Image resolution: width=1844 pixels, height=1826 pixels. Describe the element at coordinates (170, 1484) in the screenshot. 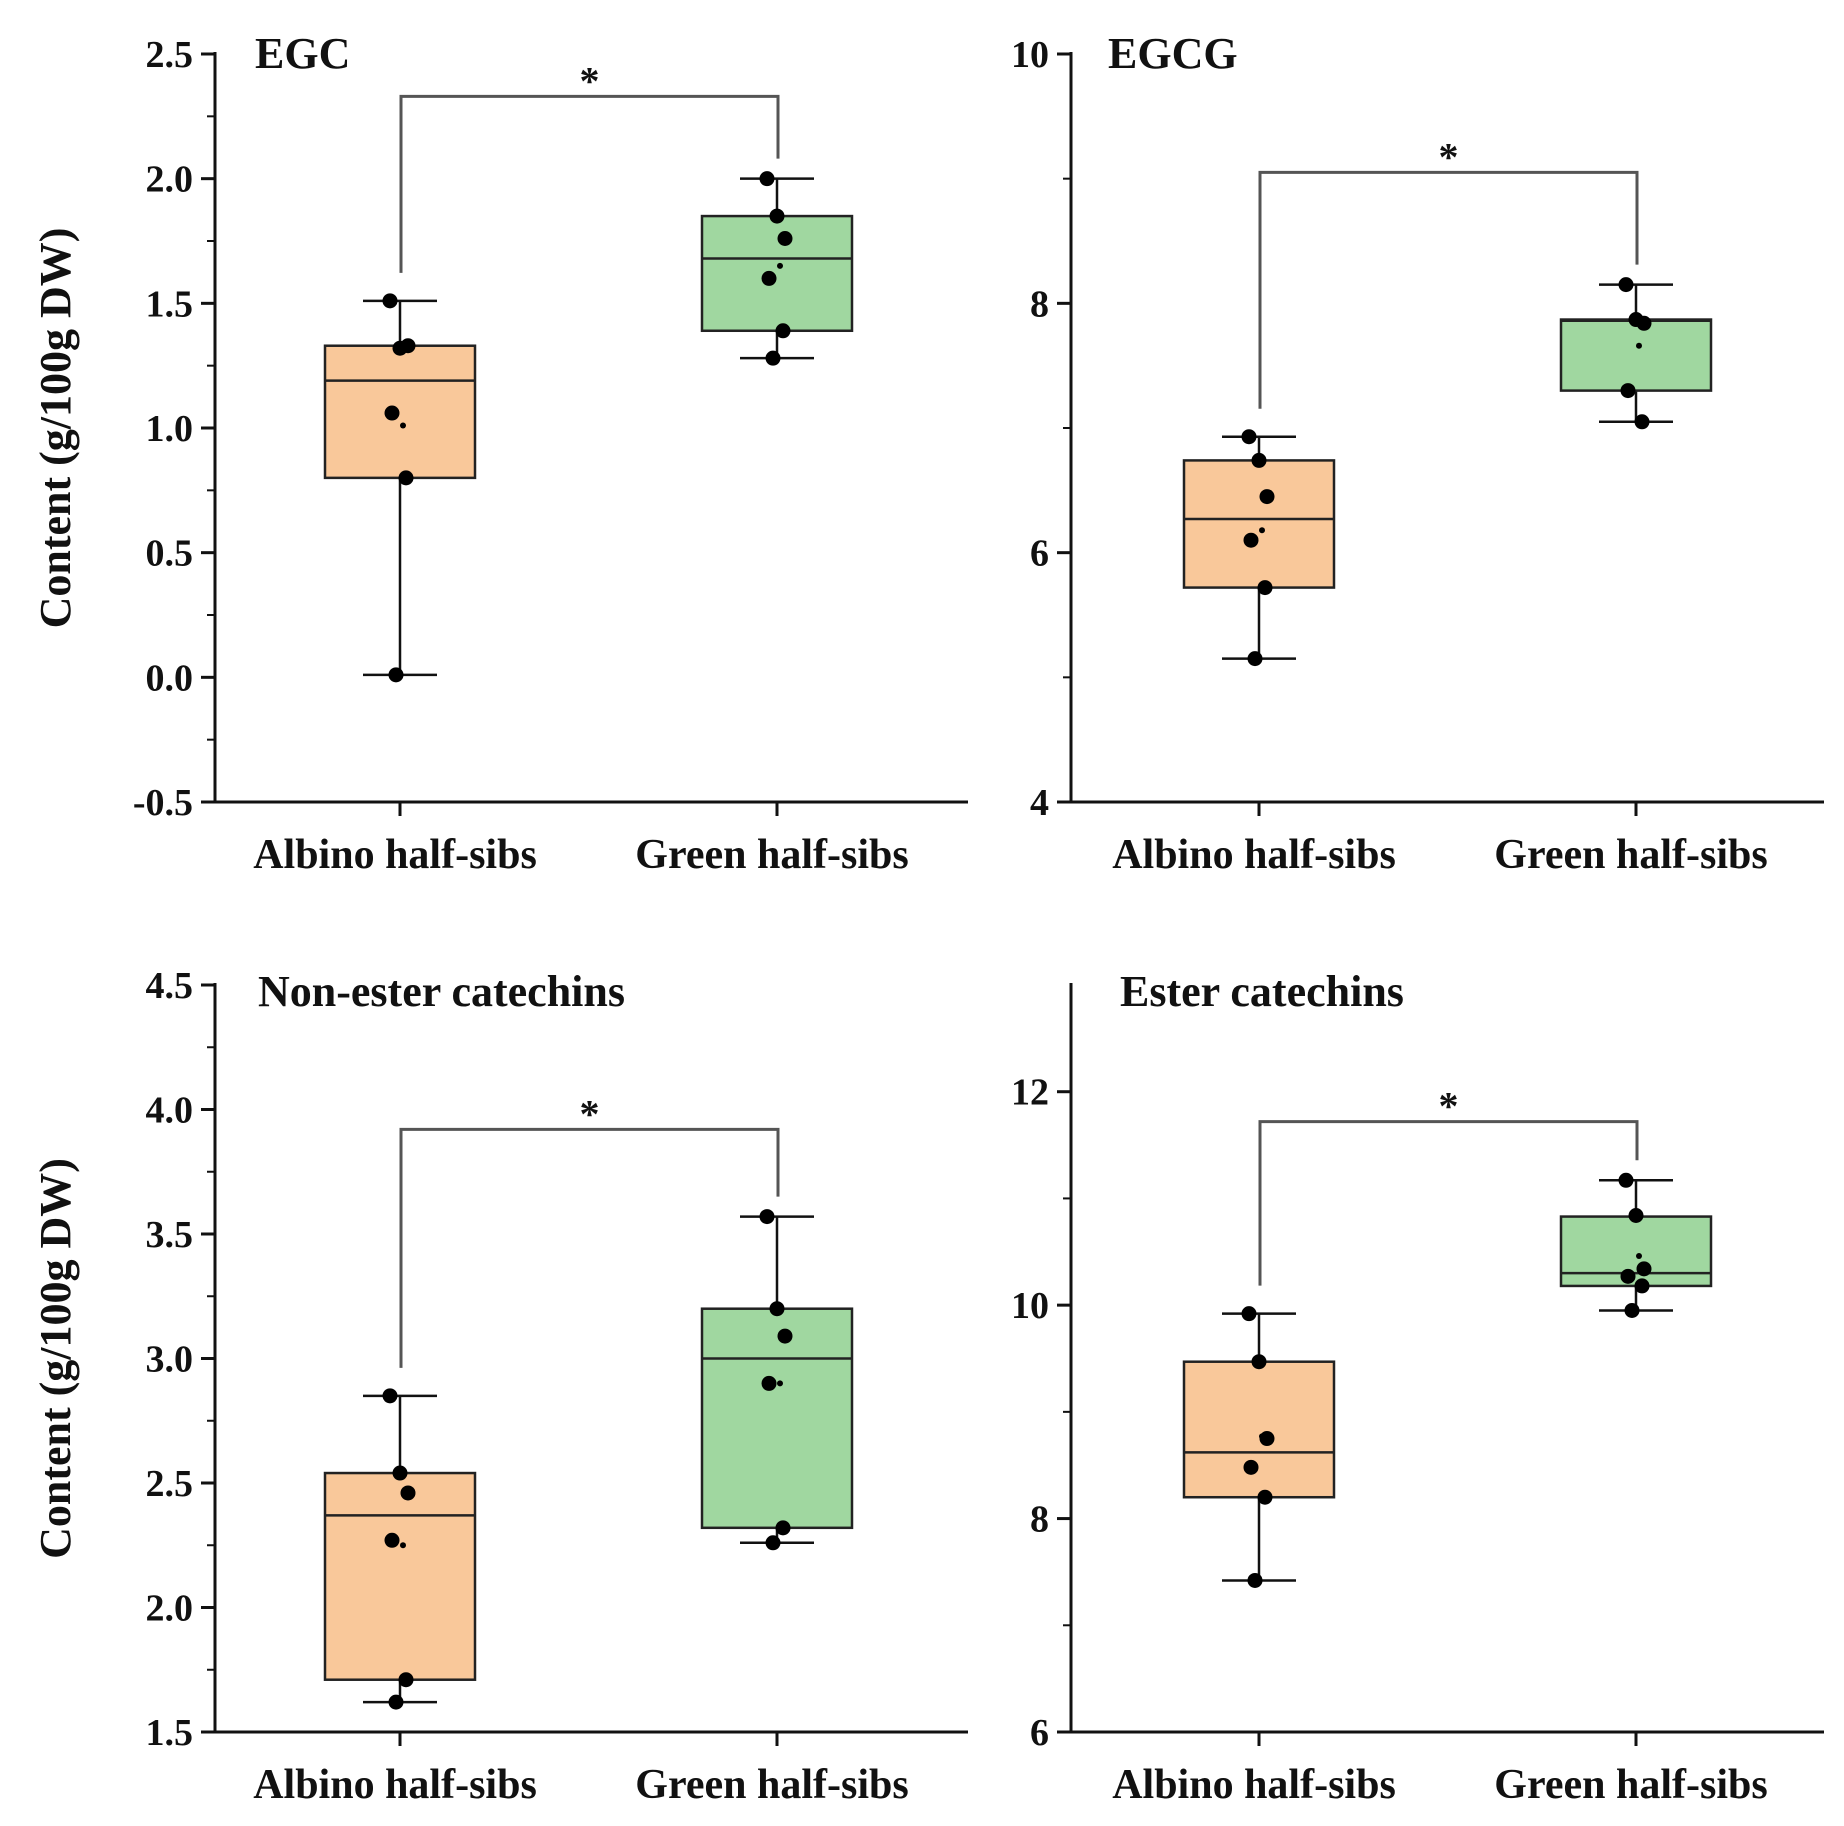

I see `y-tick-label: 2.5` at that location.